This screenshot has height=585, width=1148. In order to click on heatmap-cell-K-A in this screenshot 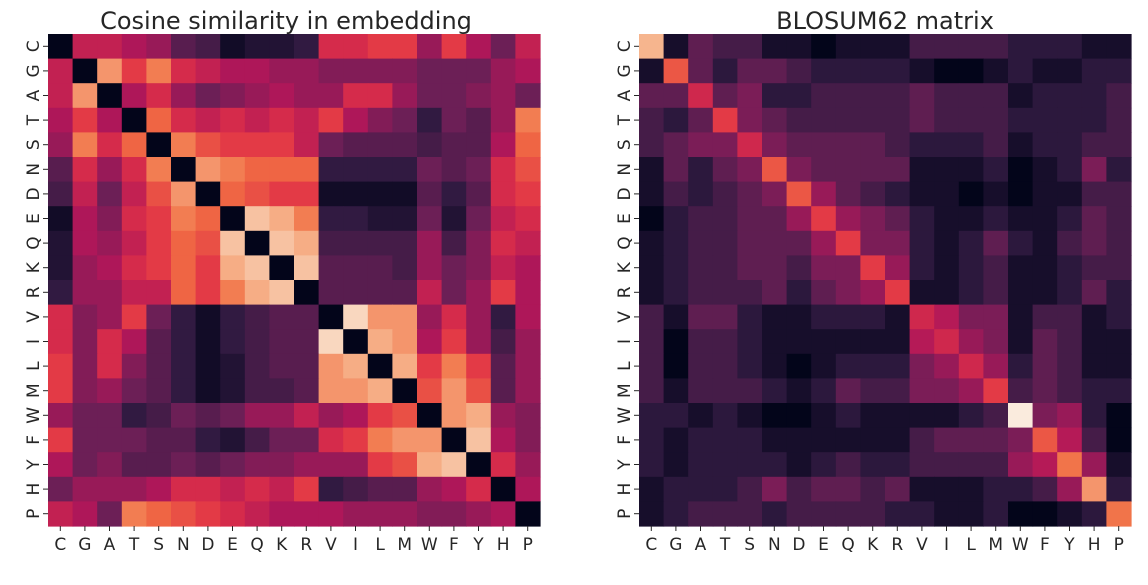, I will do `click(701, 268)`.